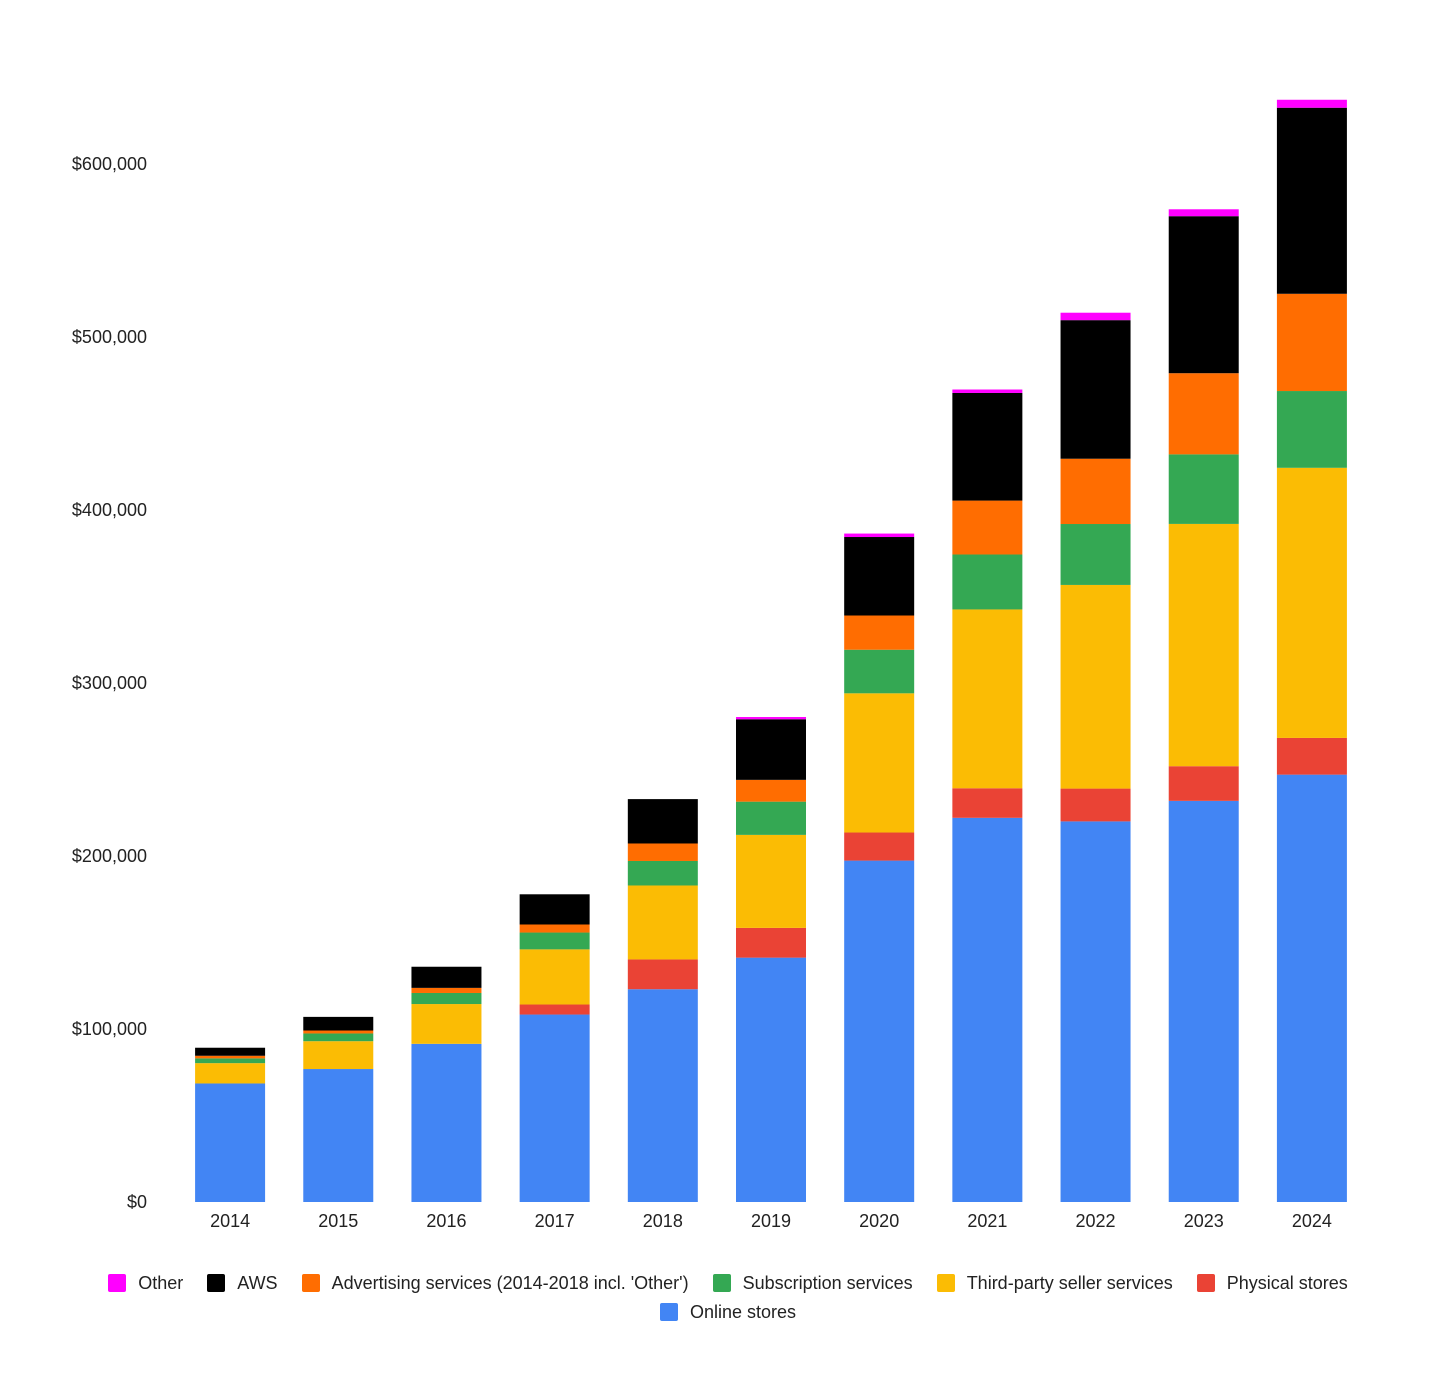 The image size is (1456, 1390). I want to click on bar-segment-third-party-seller-services-2014, so click(230, 1073).